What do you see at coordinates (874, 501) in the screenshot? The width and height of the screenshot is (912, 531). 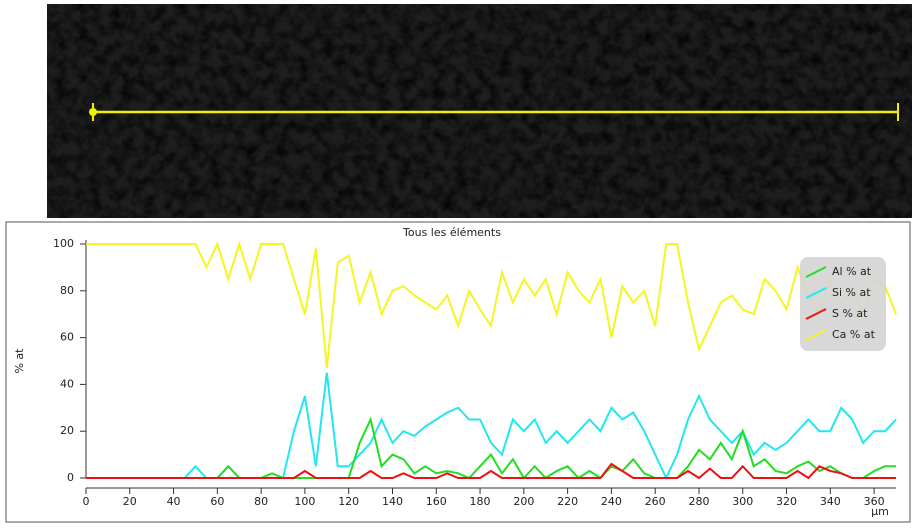 I see `x-tick-label: 360` at bounding box center [874, 501].